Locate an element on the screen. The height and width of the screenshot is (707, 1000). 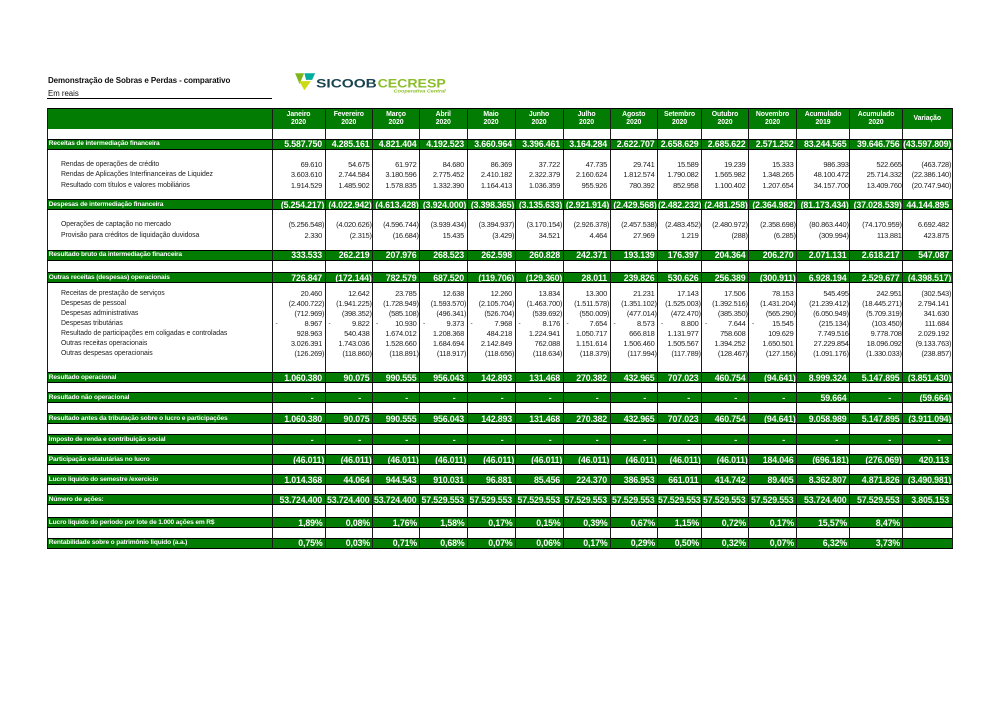
svg-text: SICOOB is located at coordinates (346, 83).